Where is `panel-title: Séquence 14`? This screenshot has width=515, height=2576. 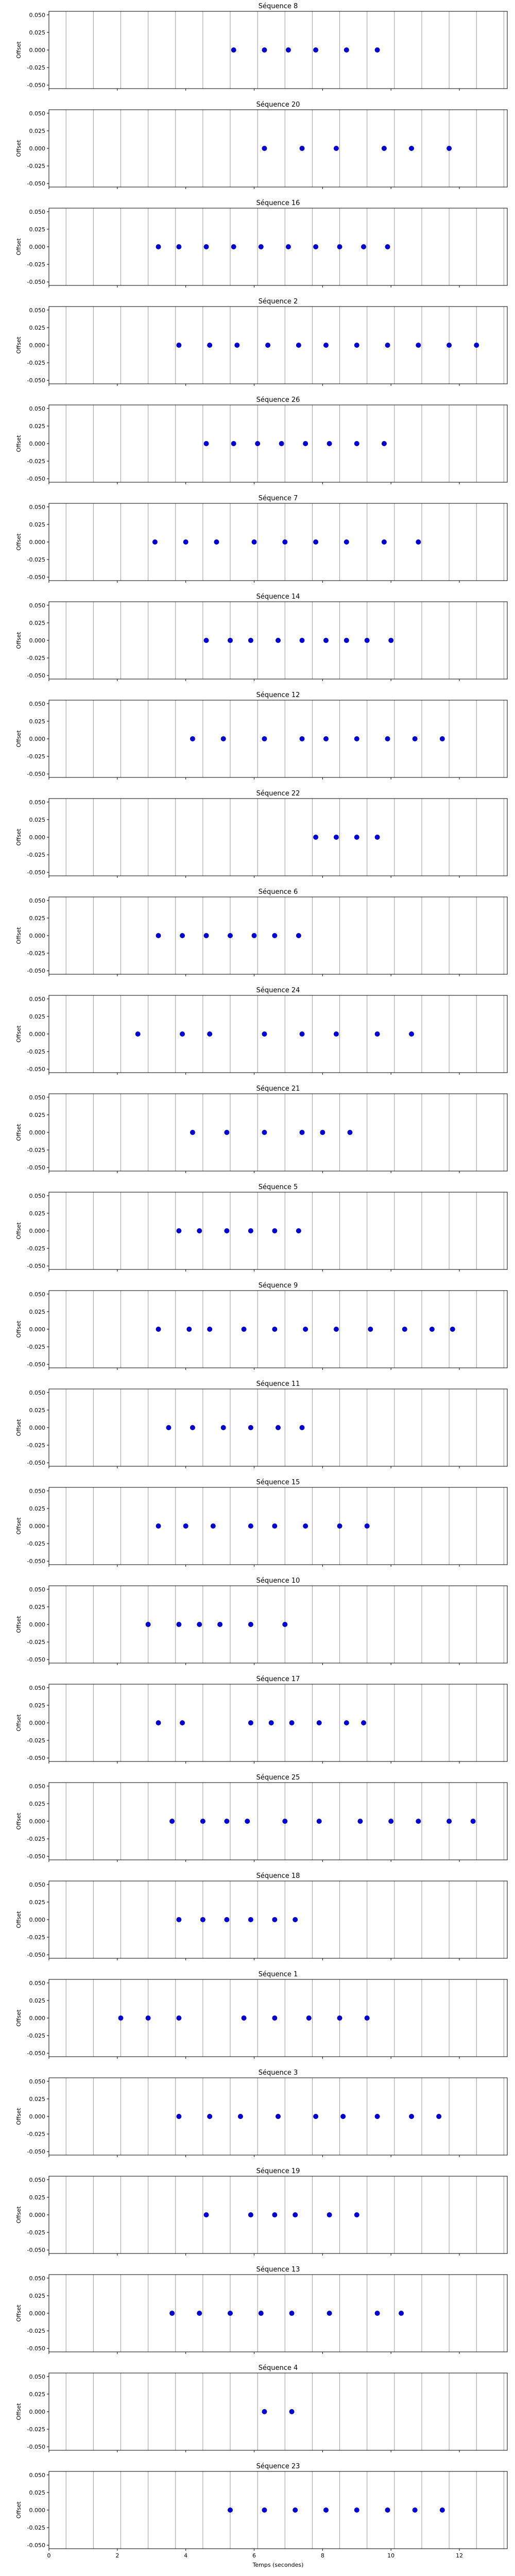 panel-title: Séquence 14 is located at coordinates (278, 597).